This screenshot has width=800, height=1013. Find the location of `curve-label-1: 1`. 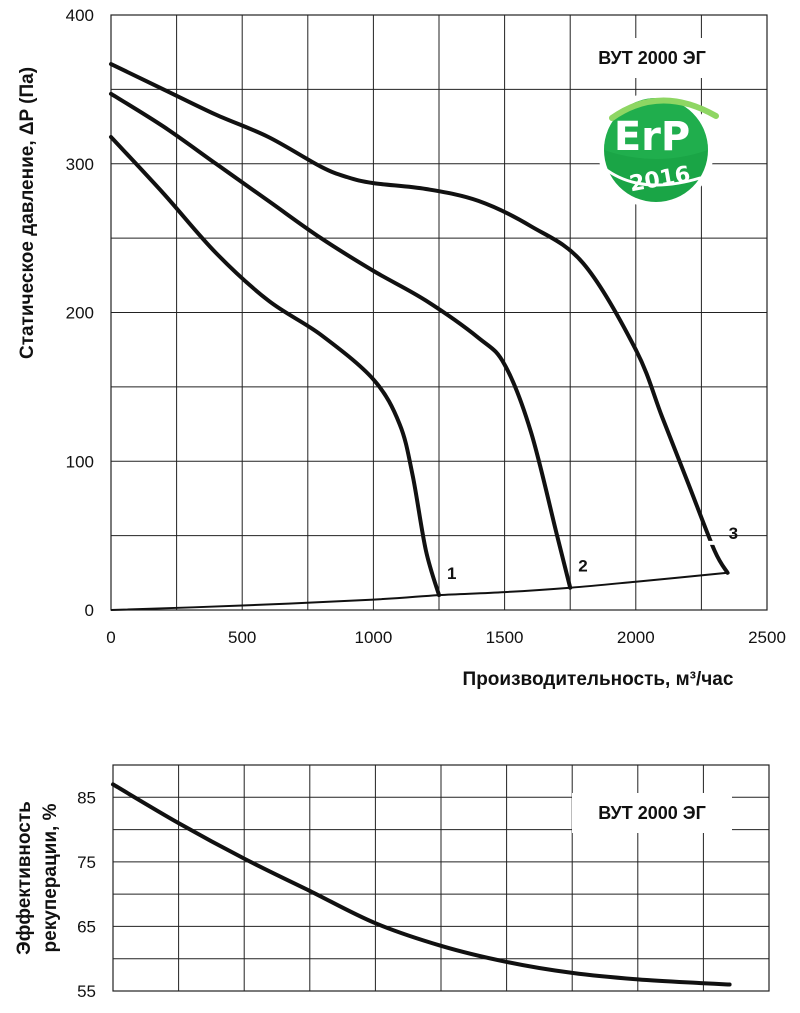

curve-label-1: 1 is located at coordinates (451, 573).